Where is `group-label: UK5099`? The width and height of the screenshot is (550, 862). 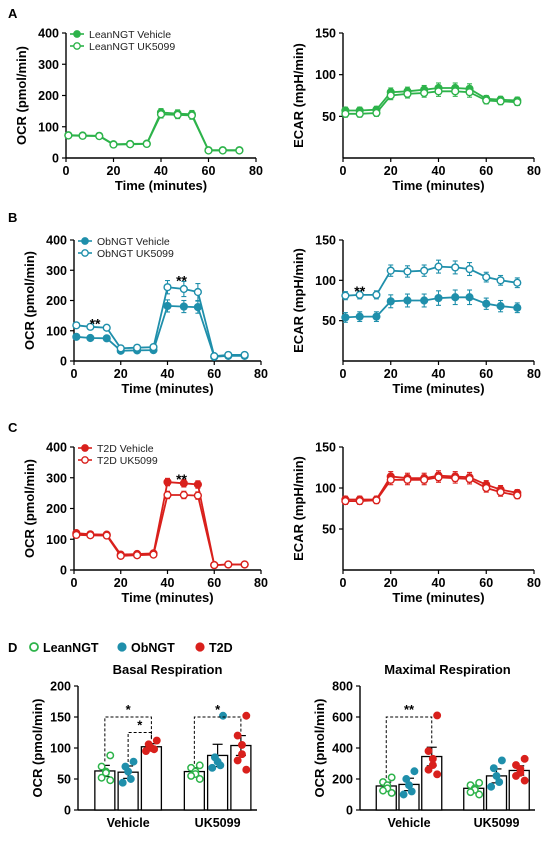
group-label: UK5099 is located at coordinates (497, 823).